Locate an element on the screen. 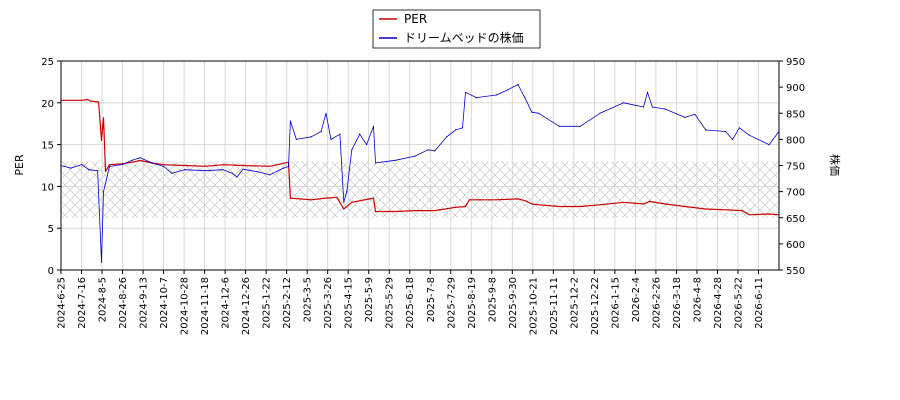  x-tick-label: 2025-9-8 is located at coordinates (492, 299).